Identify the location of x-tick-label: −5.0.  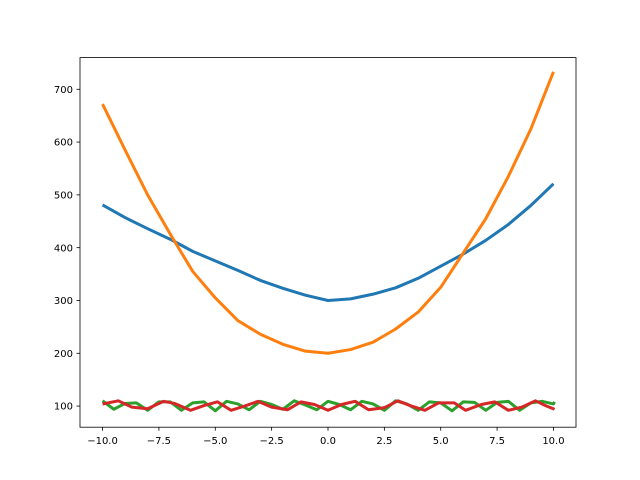
(215, 441).